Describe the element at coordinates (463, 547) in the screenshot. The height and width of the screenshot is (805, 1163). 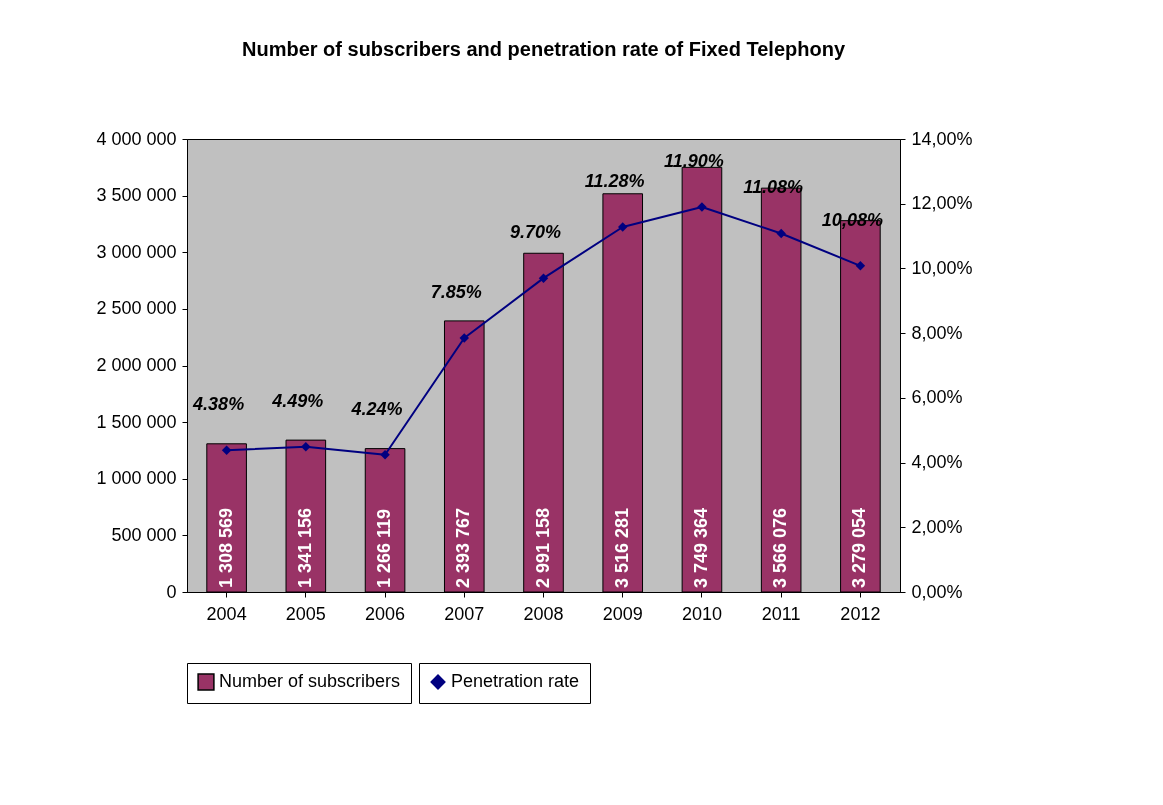
I see `data-label: 2 393 767` at that location.